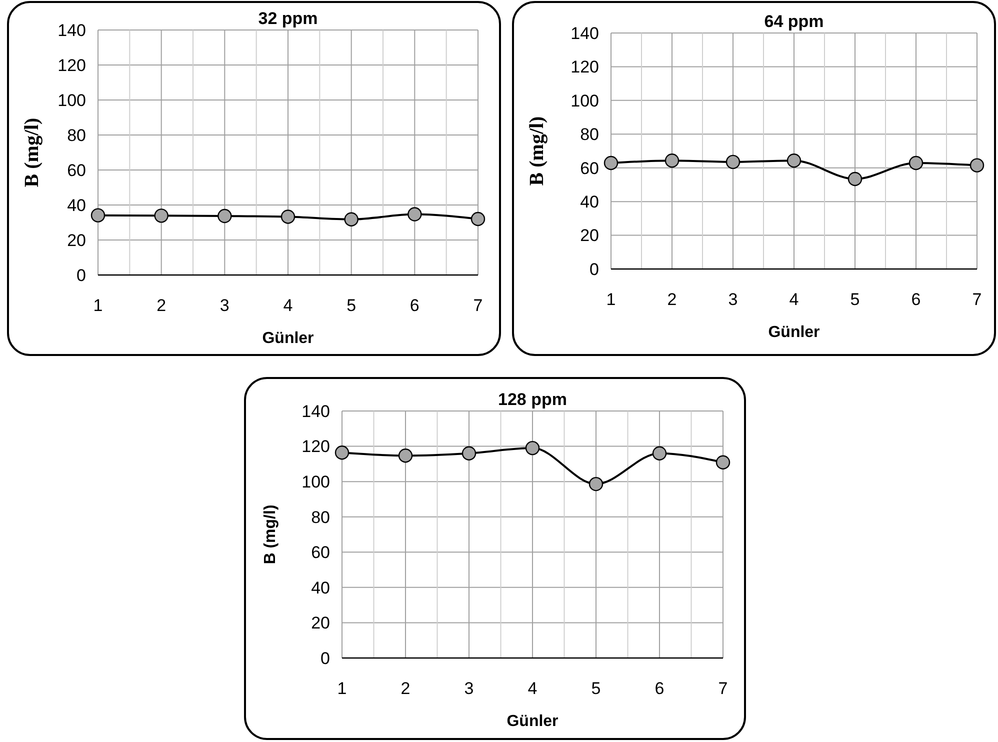 The width and height of the screenshot is (998, 742). I want to click on chart-title: 32 ppm, so click(288, 18).